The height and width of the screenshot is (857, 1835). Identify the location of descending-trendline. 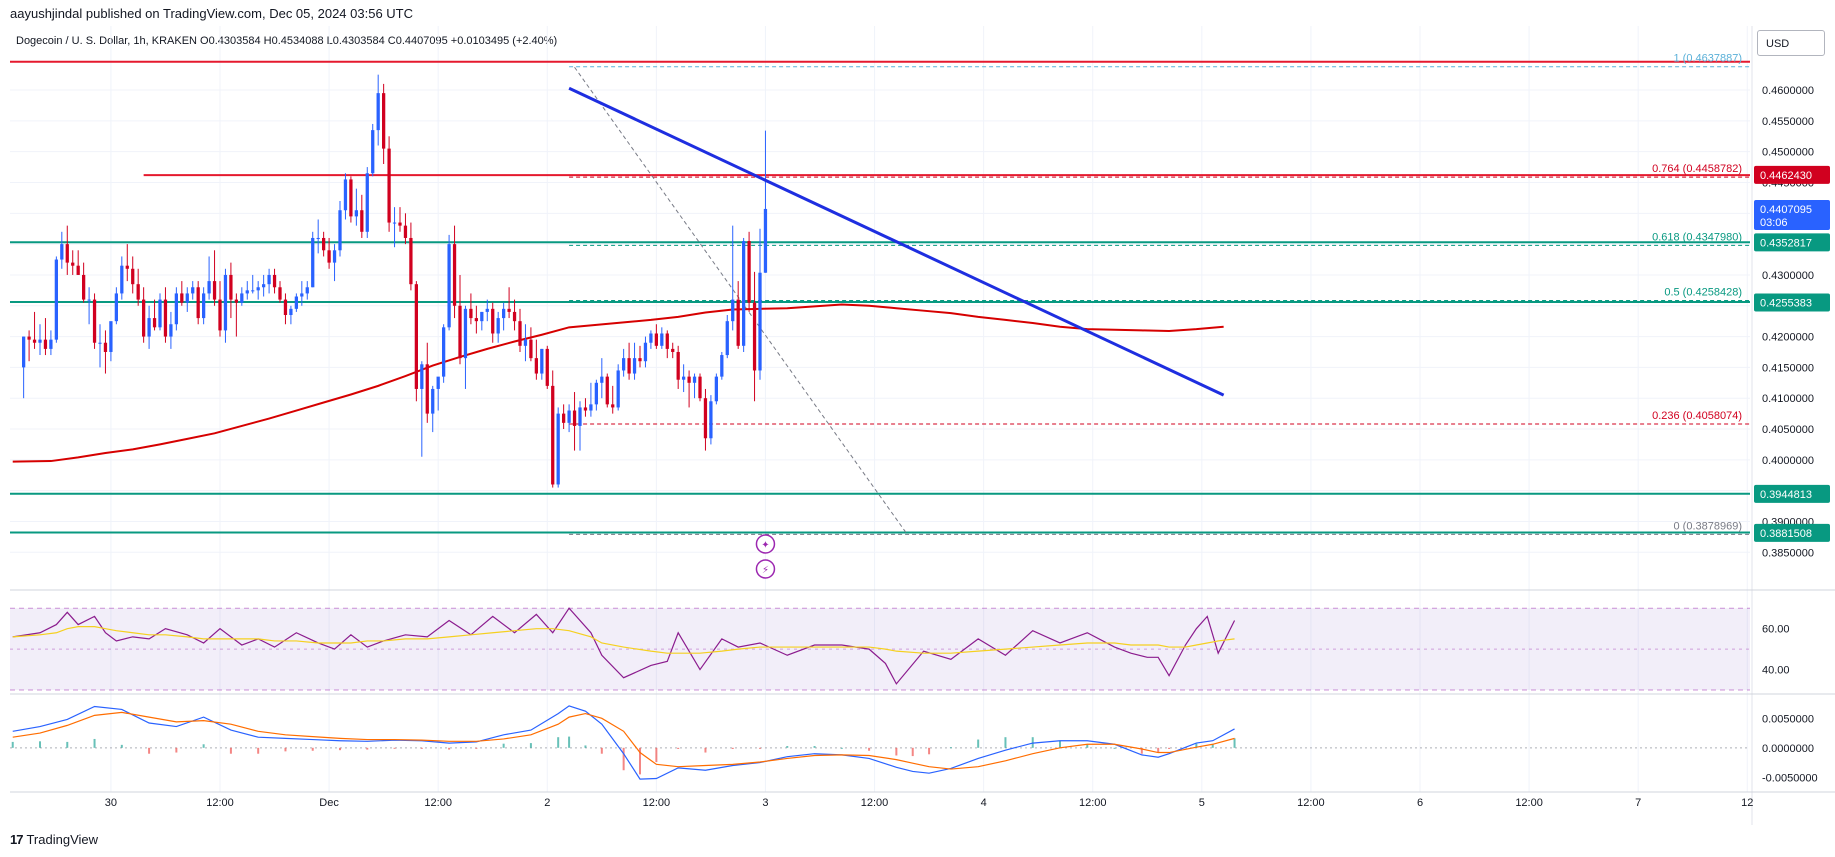
(896, 241).